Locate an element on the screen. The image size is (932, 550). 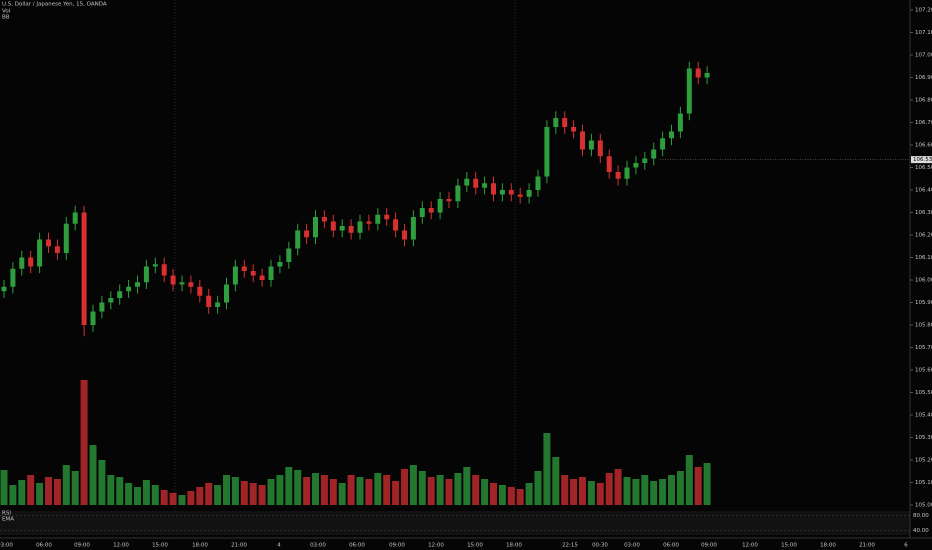
rsi-tick-label: 80.00 is located at coordinates (921, 516).